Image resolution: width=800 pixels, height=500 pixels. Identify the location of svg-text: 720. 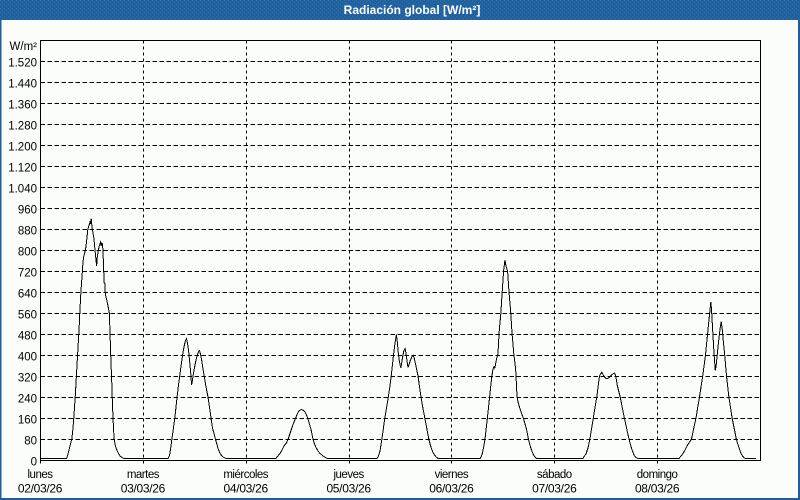
(27, 274).